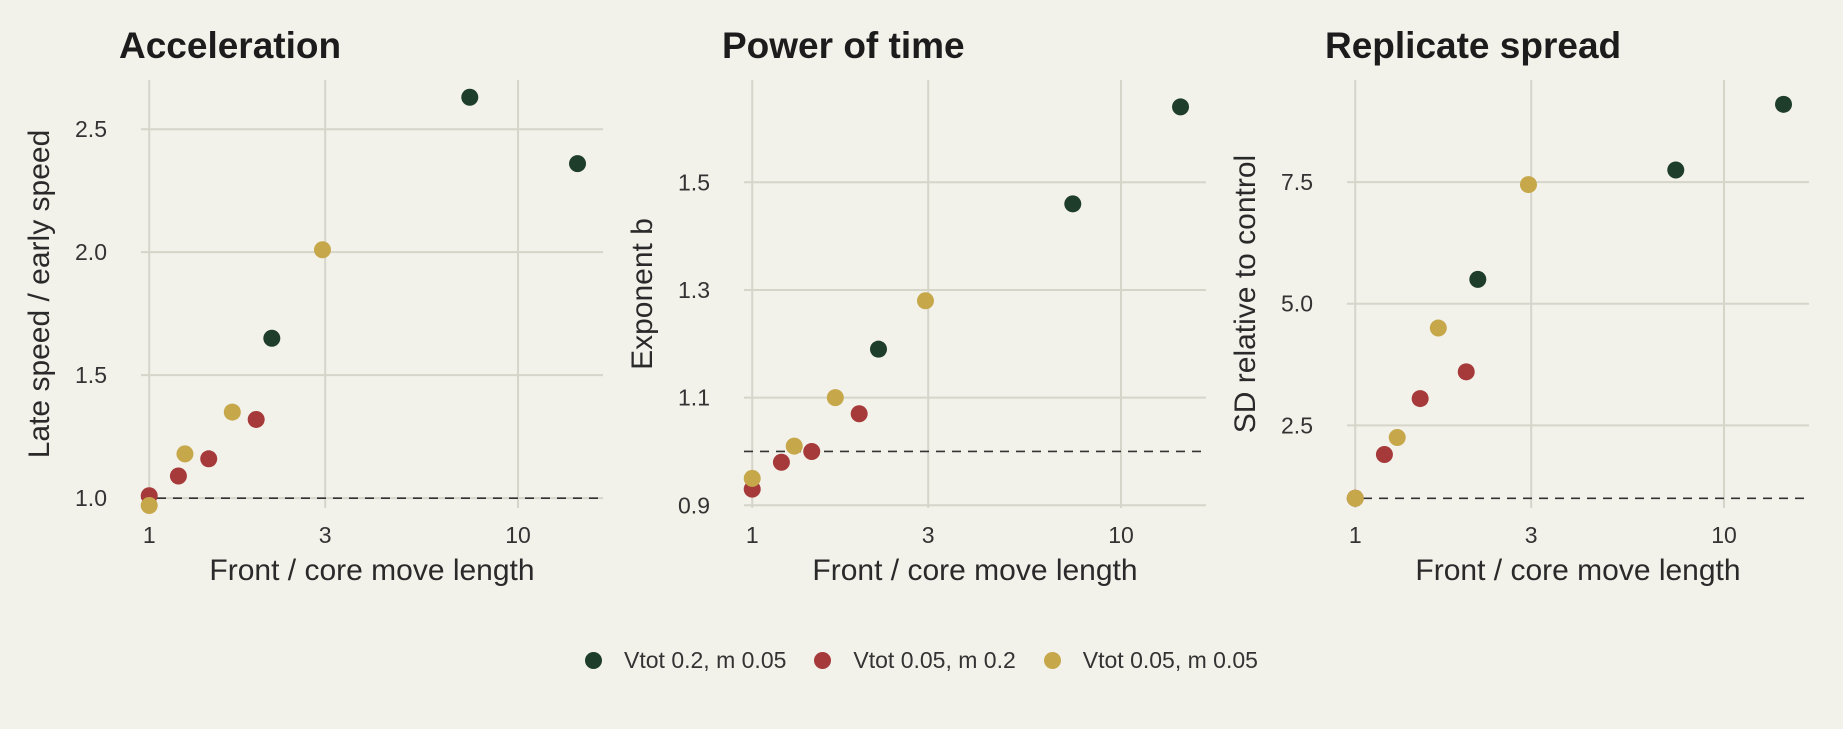 The width and height of the screenshot is (1843, 729). I want to click on y-tick-label: 5.0, so click(1297, 304).